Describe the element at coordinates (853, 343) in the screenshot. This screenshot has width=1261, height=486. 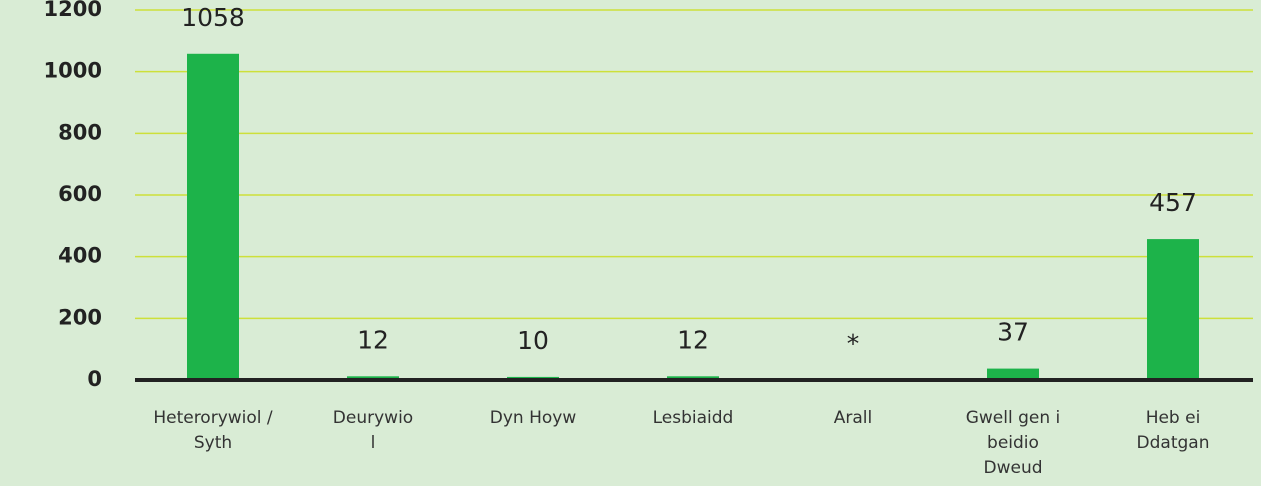
I see `data-label: *` at that location.